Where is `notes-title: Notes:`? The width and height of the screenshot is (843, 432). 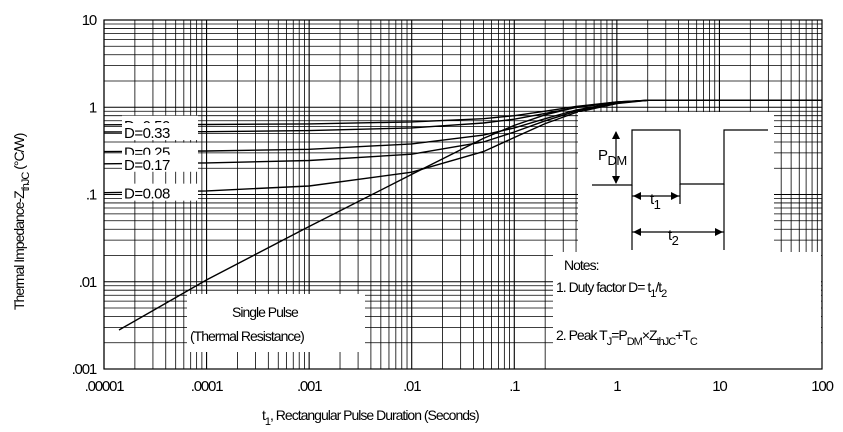 notes-title: Notes: is located at coordinates (581, 265).